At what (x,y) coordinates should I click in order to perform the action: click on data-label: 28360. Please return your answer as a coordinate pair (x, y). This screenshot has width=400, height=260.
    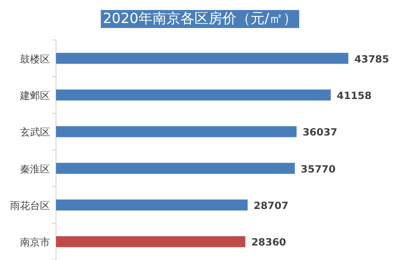
    Looking at the image, I should click on (268, 243).